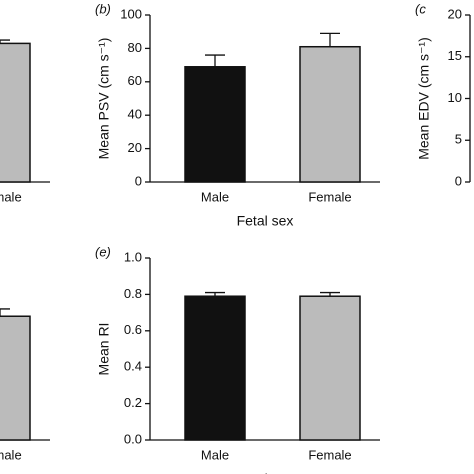  I want to click on y-axis-label: Mean EDV (cm s⁻¹), so click(424, 98).